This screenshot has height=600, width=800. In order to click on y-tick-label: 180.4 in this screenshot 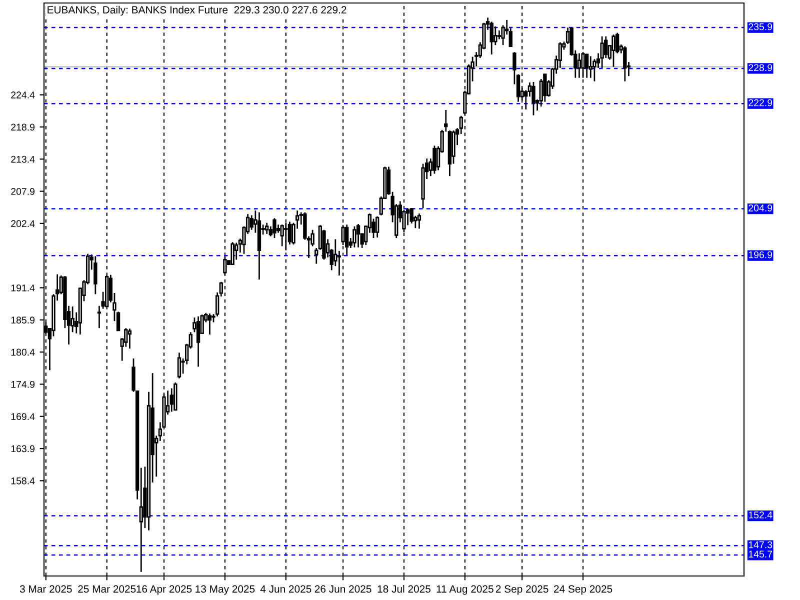, I will do `click(23, 352)`.